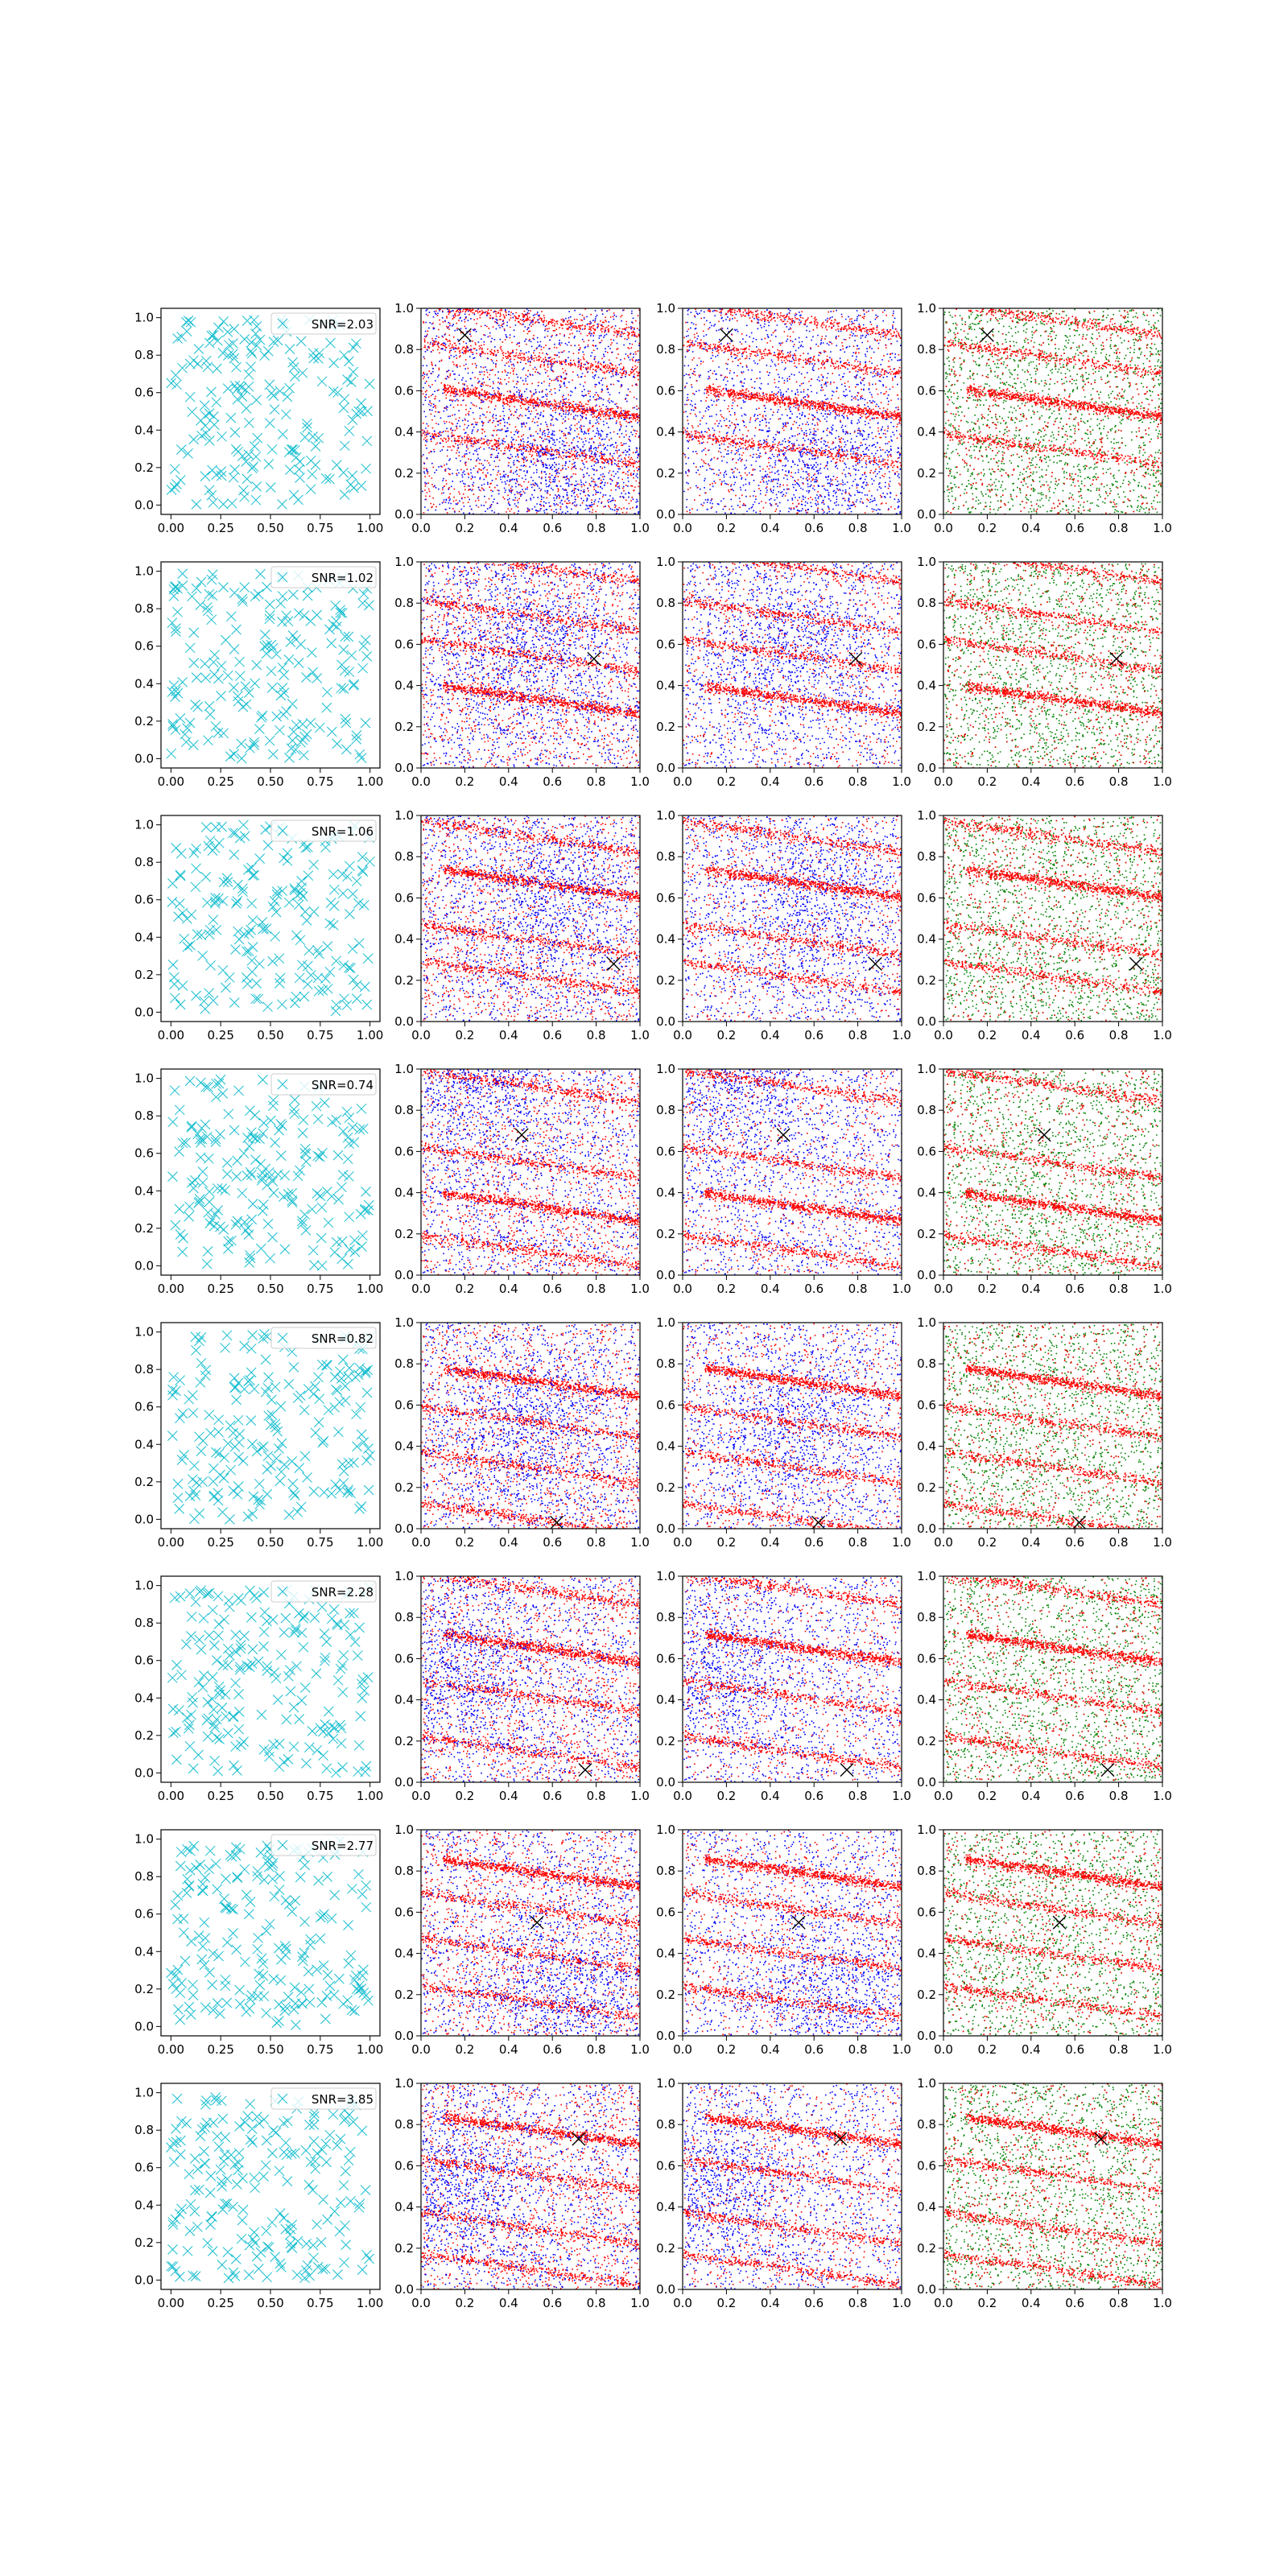  What do you see at coordinates (770, 1035) in the screenshot?
I see `col3-xtick-label: 0.4` at bounding box center [770, 1035].